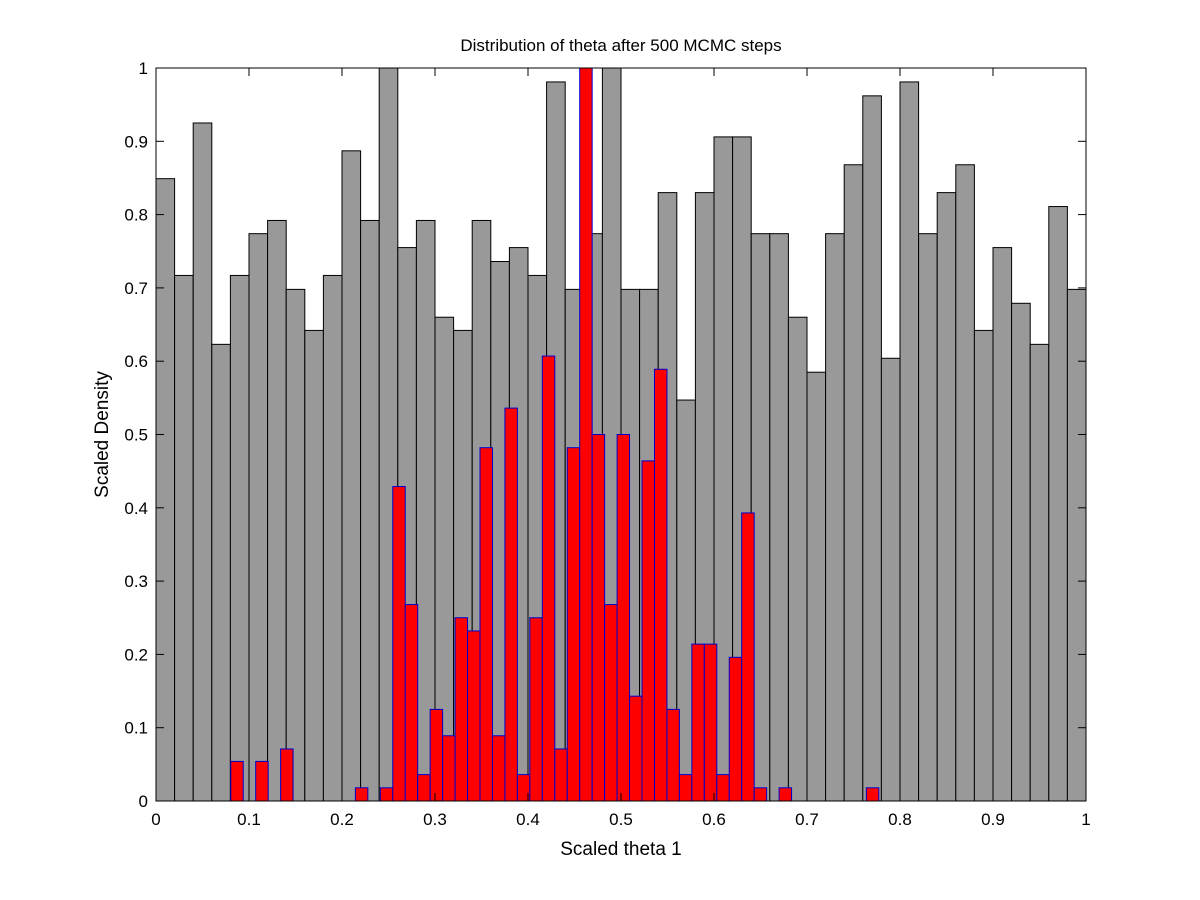 Image resolution: width=1200 pixels, height=900 pixels. What do you see at coordinates (342, 819) in the screenshot?
I see `x-tick-label: 0.2` at bounding box center [342, 819].